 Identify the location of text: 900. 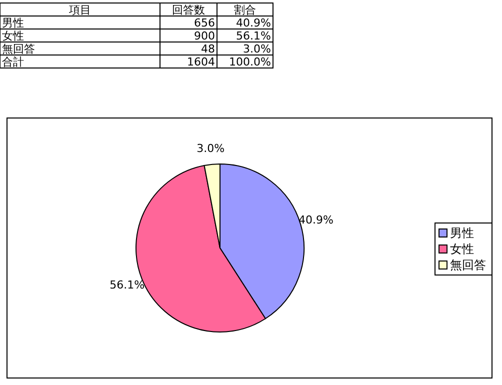
(204, 36).